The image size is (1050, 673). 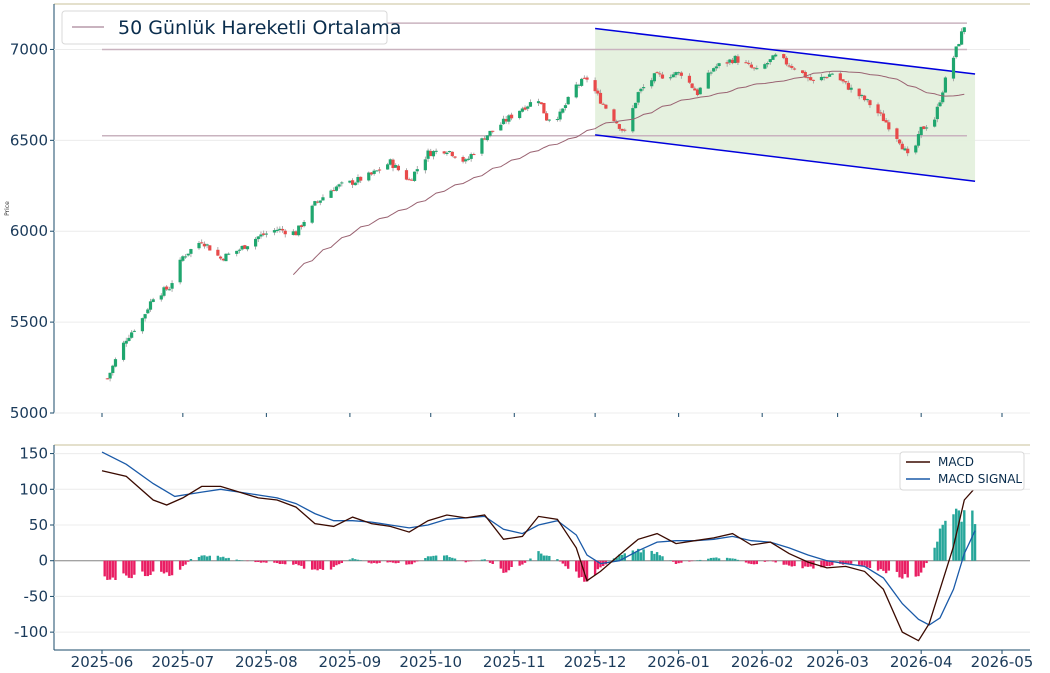 I want to click on x-tick-label: 2025-07, so click(x=182, y=662).